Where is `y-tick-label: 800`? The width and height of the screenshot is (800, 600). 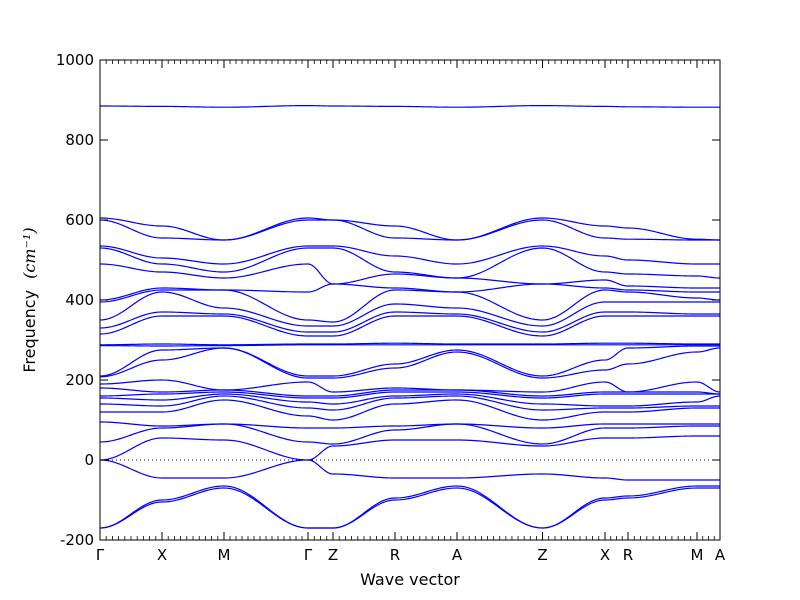
y-tick-label: 800 is located at coordinates (79, 140).